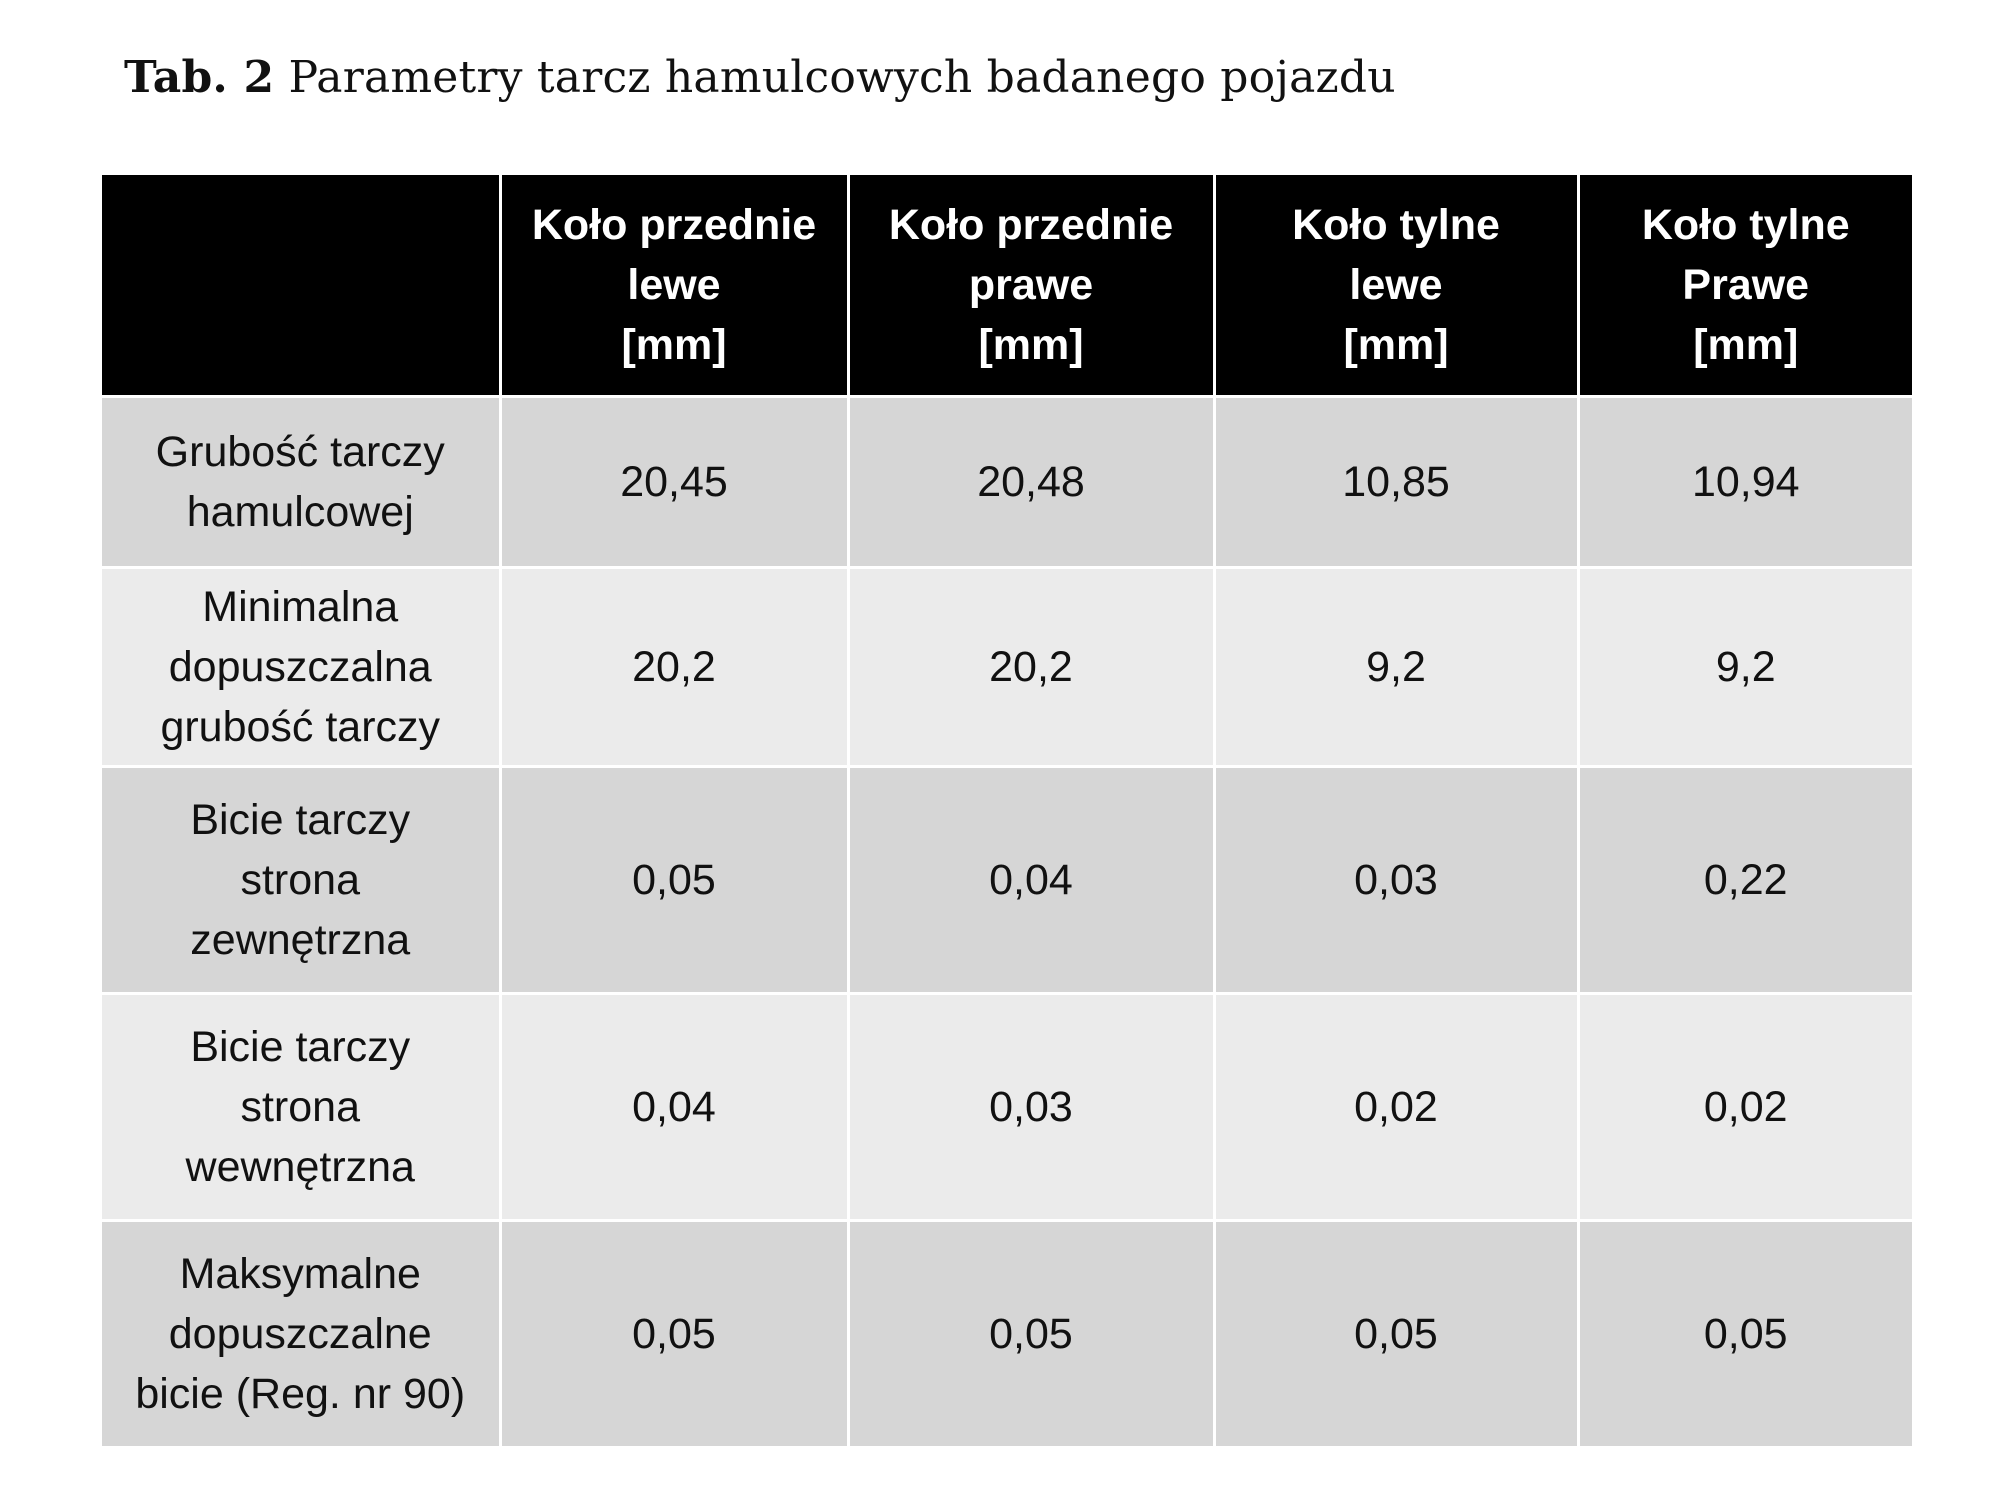 Image resolution: width=2000 pixels, height=1500 pixels. Describe the element at coordinates (1396, 286) in the screenshot. I see `header-cell-rear-left: Koło tylne lewe [mm]` at that location.